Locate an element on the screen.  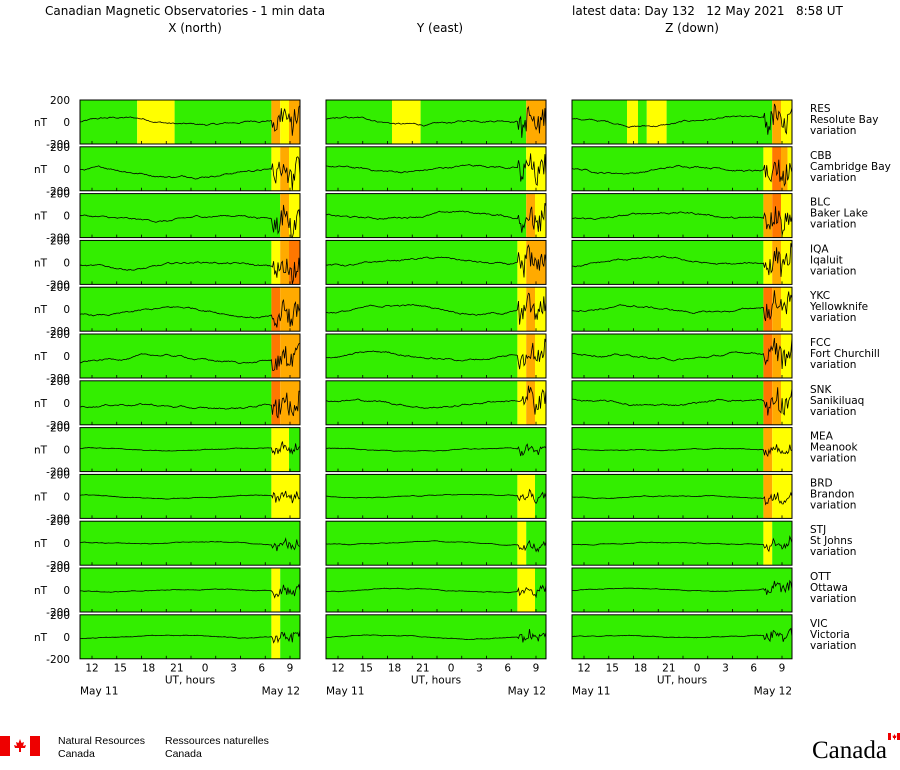
station-code: SNK is located at coordinates (821, 390).